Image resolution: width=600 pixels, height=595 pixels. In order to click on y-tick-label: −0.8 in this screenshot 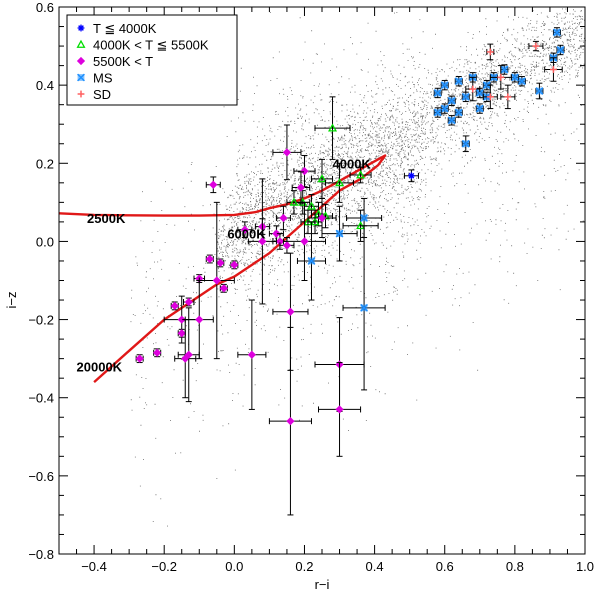, I will do `click(41, 554)`.